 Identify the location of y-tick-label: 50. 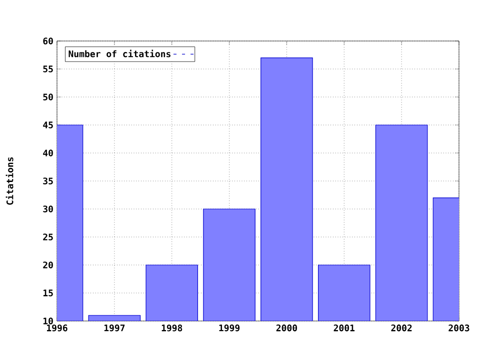
(48, 97).